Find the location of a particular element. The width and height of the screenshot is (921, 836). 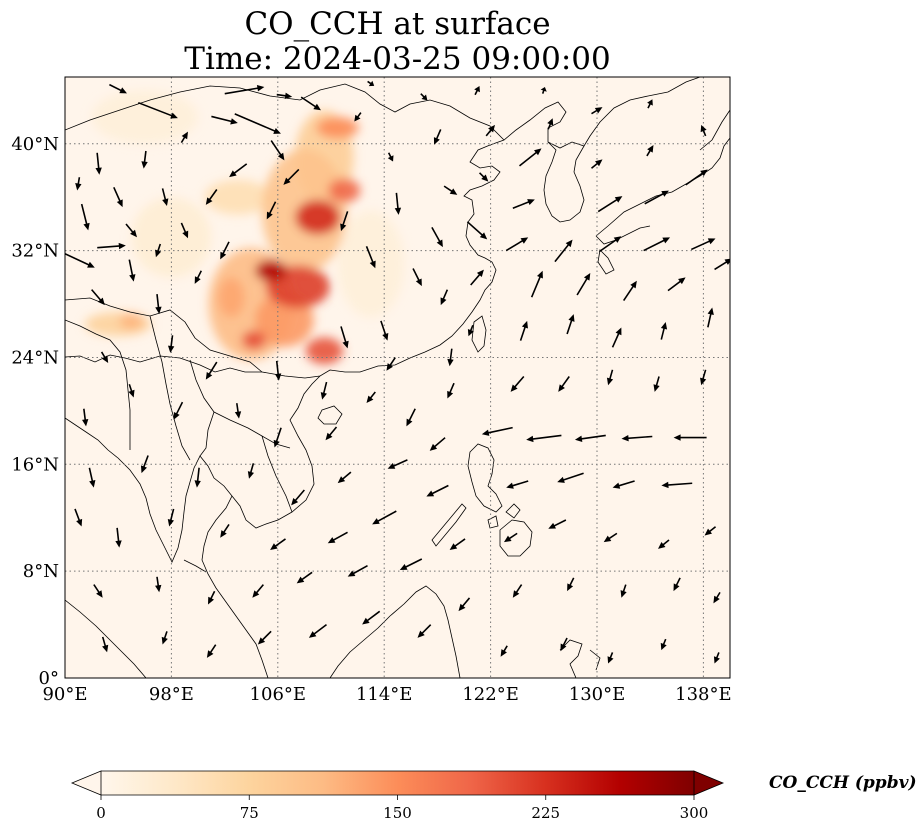

latitude-tick-label: 40°N is located at coordinates (35, 144).